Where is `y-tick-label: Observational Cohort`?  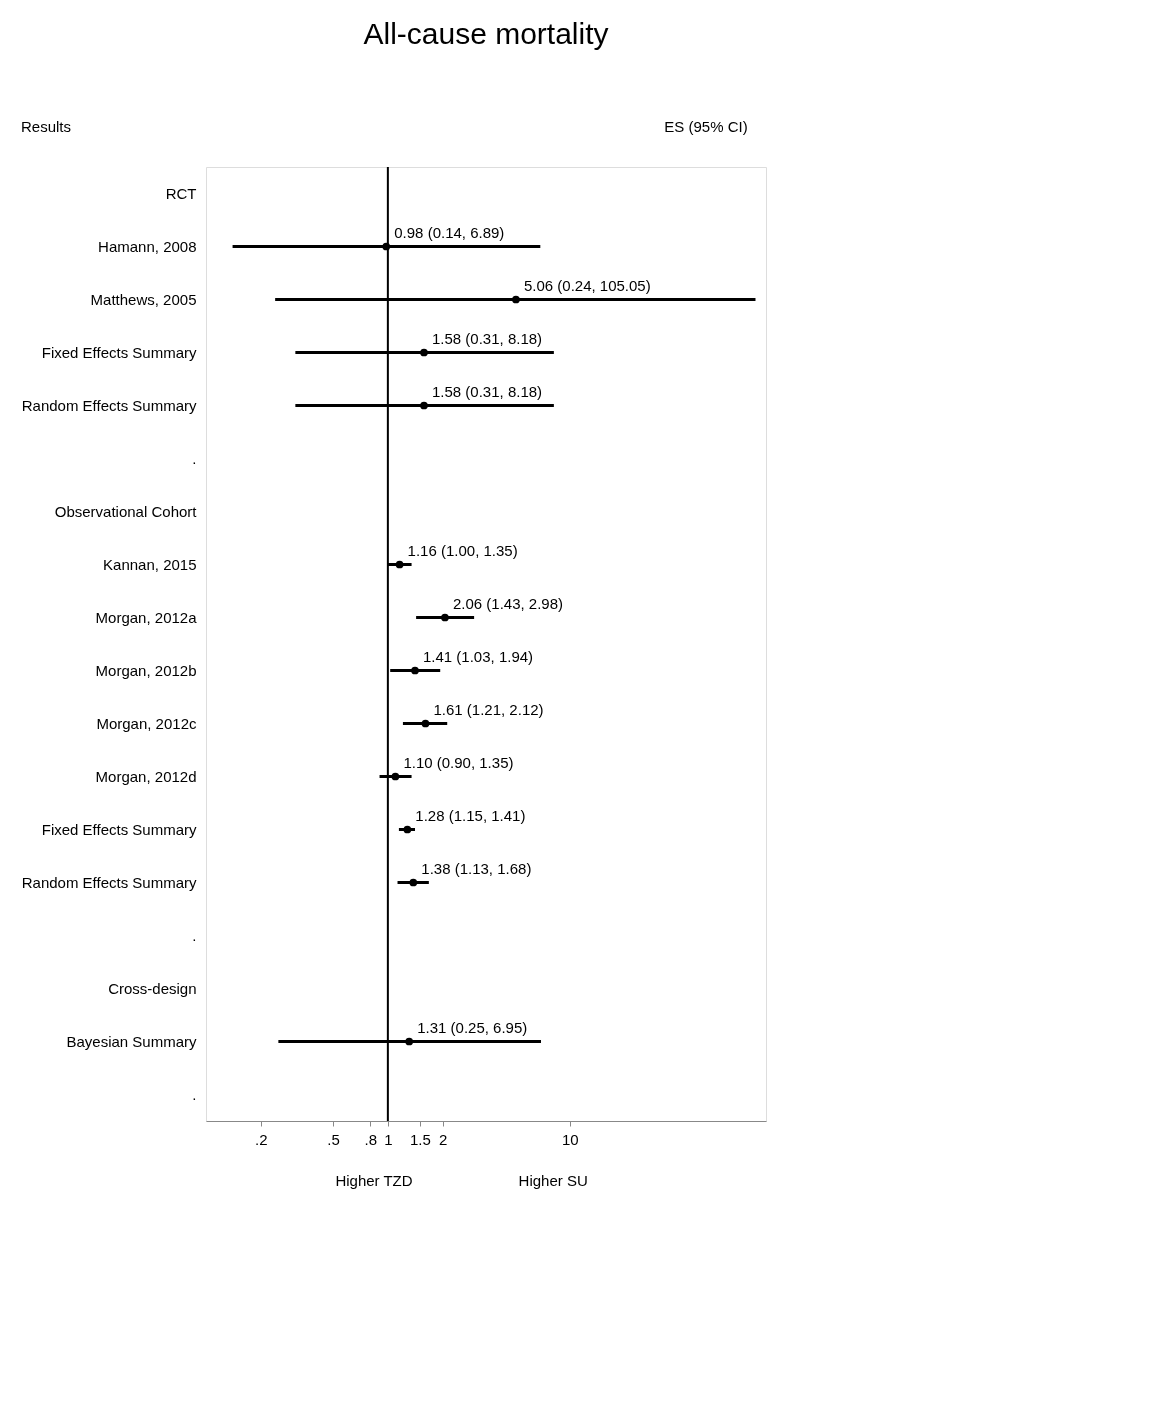 y-tick-label: Observational Cohort is located at coordinates (126, 511).